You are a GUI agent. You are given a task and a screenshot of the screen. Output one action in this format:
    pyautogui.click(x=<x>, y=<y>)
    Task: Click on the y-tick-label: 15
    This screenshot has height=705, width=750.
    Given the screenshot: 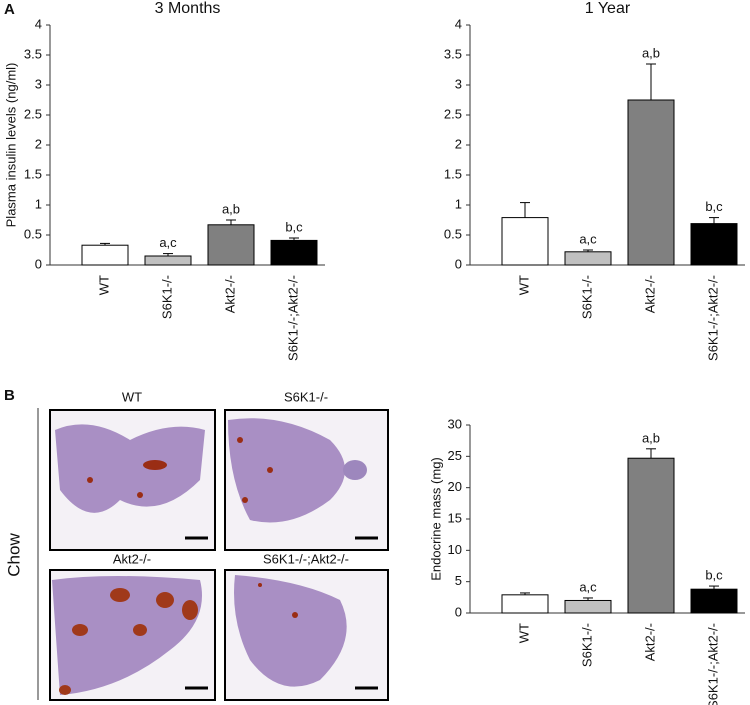 What is the action you would take?
    pyautogui.click(x=455, y=517)
    